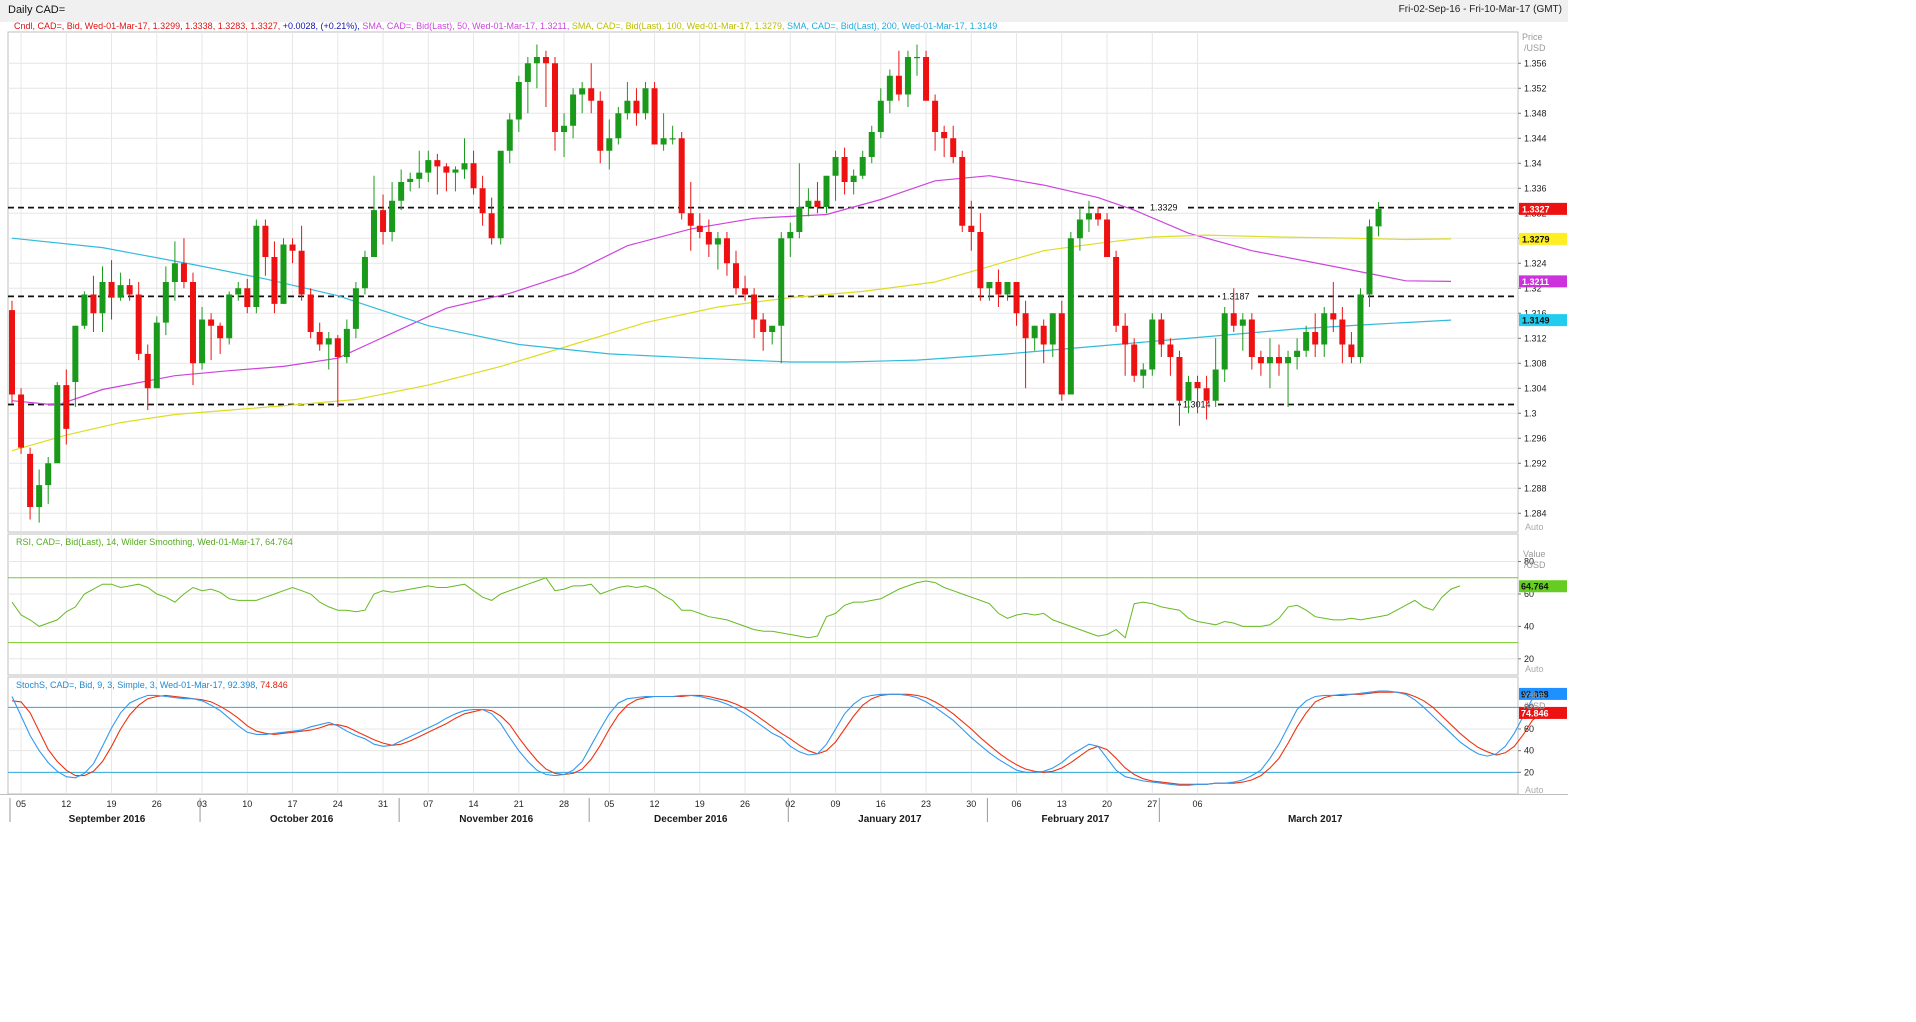 The width and height of the screenshot is (1916, 1022). What do you see at coordinates (1535, 88) in the screenshot?
I see `price-tick-label: 1.352` at bounding box center [1535, 88].